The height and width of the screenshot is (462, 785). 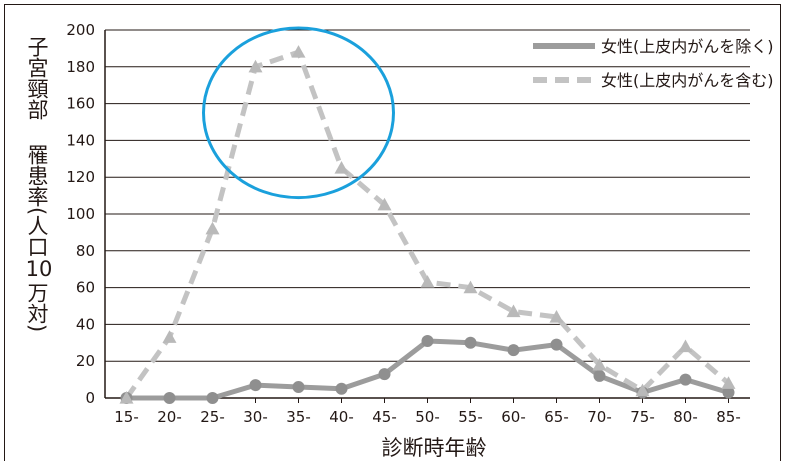 I want to click on x-tick-label: 35-, so click(x=298, y=417).